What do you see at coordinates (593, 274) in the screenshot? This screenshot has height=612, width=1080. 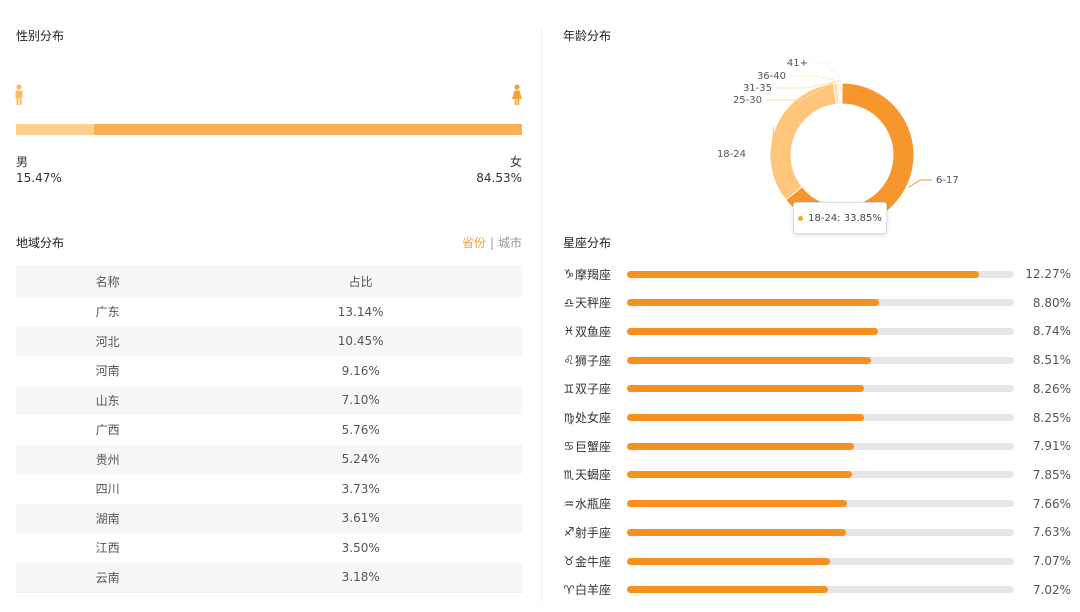 I see `zodiac-label: 摩羯座` at bounding box center [593, 274].